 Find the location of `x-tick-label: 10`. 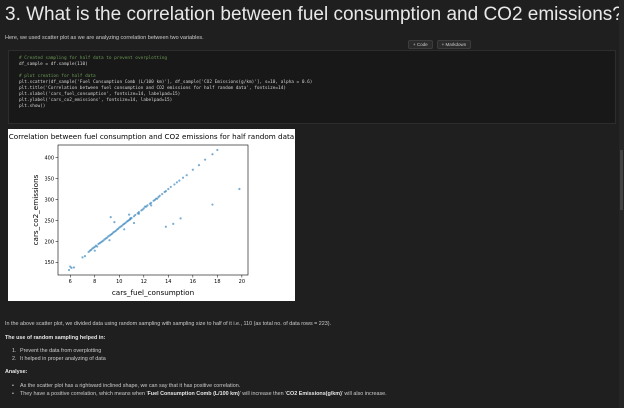

x-tick-label: 10 is located at coordinates (119, 282).